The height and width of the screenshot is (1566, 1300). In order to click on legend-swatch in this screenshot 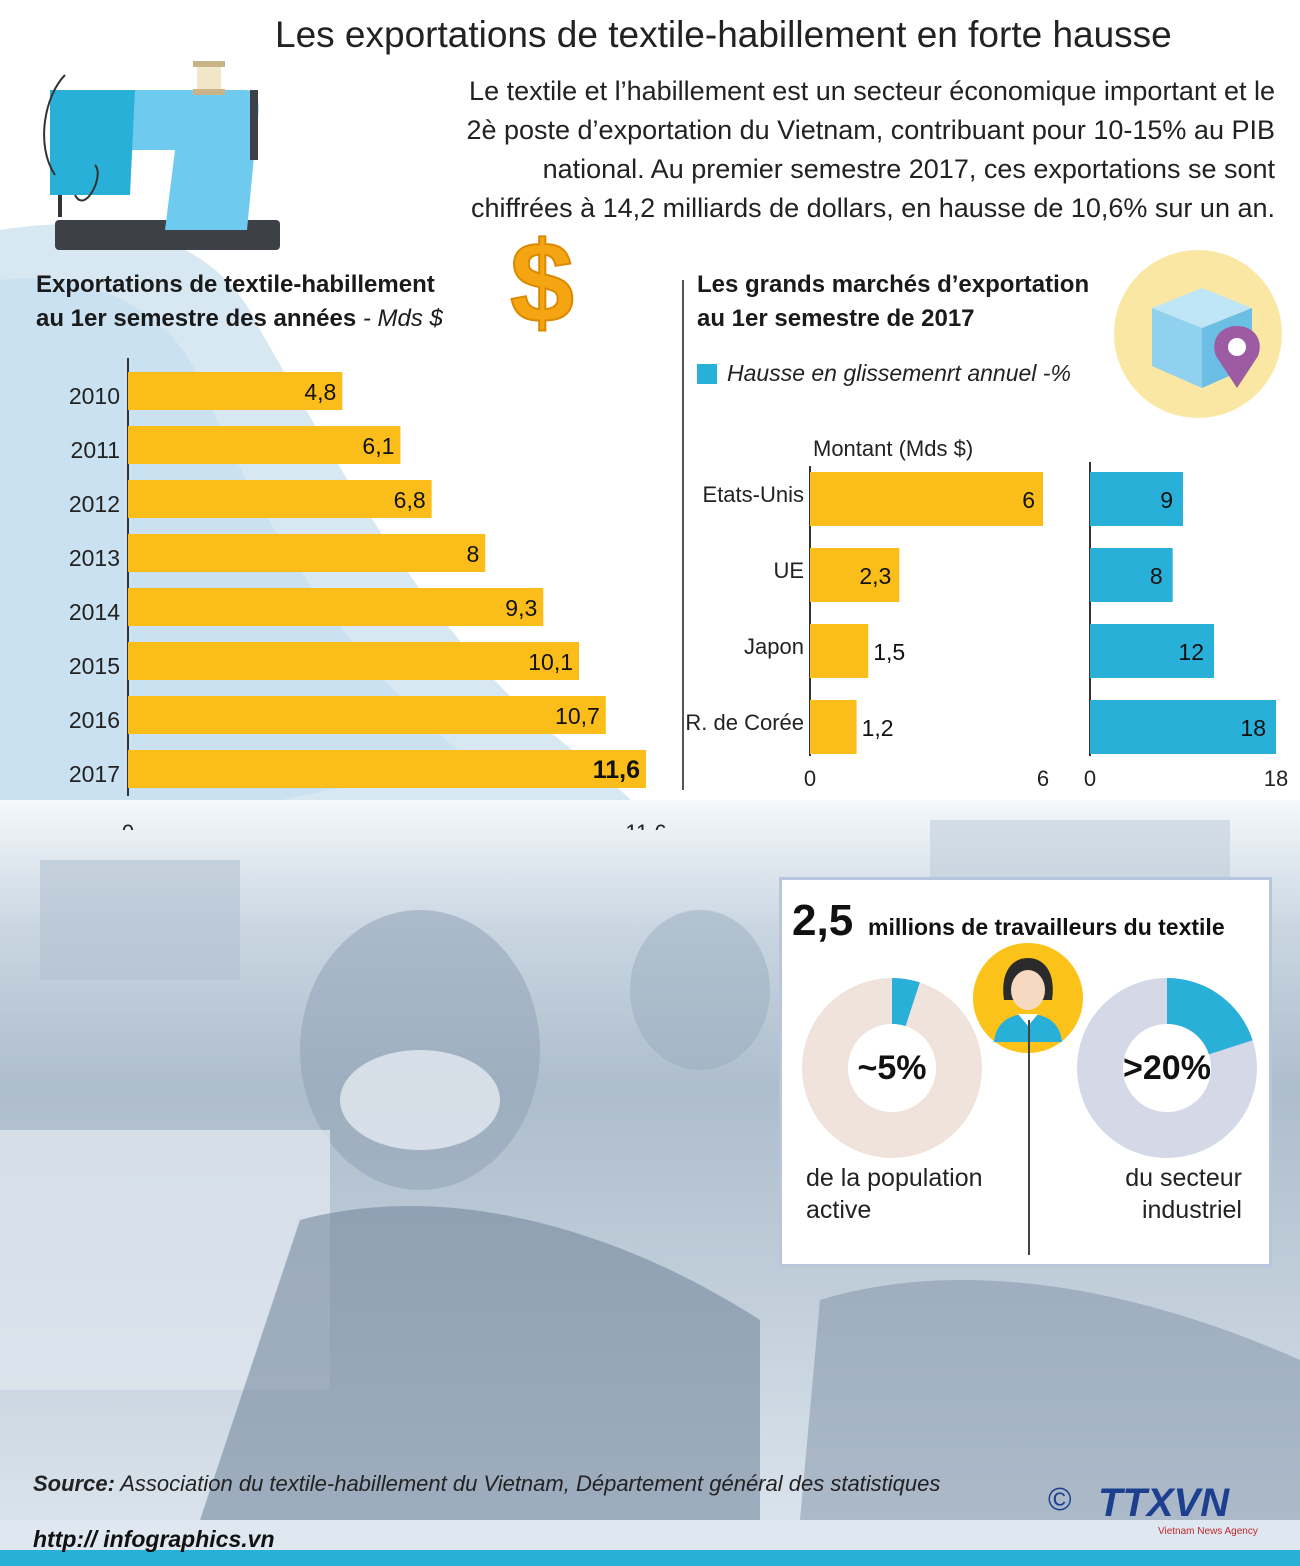, I will do `click(707, 374)`.